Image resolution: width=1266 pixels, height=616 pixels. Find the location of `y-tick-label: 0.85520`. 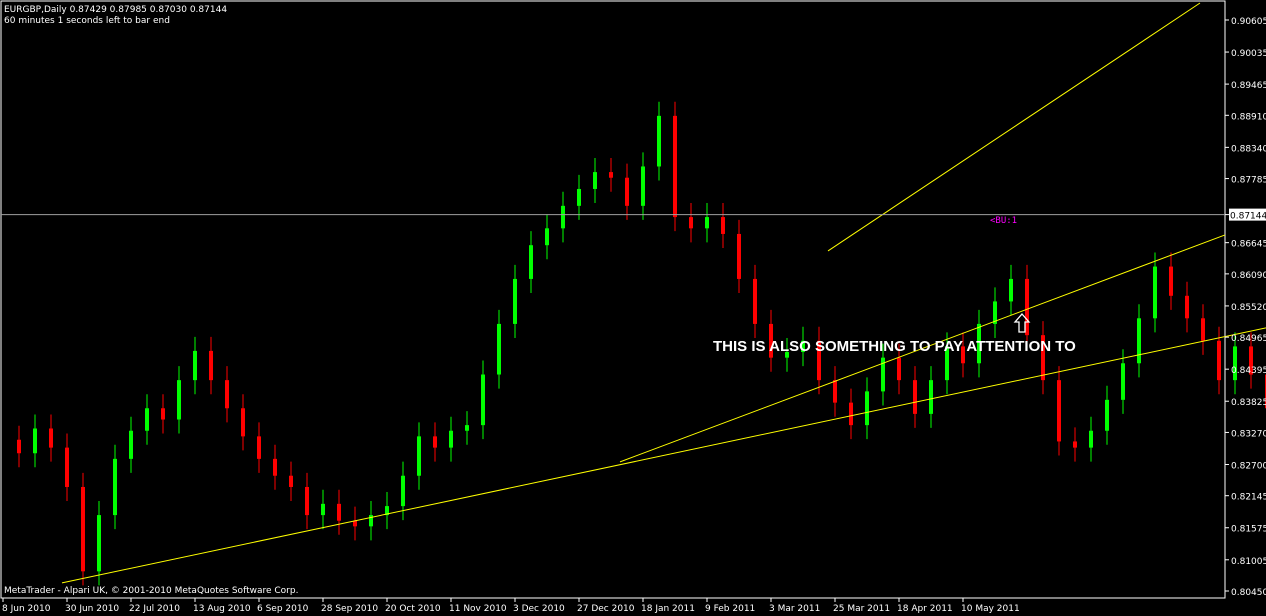

y-tick-label: 0.85520 is located at coordinates (1248, 308).